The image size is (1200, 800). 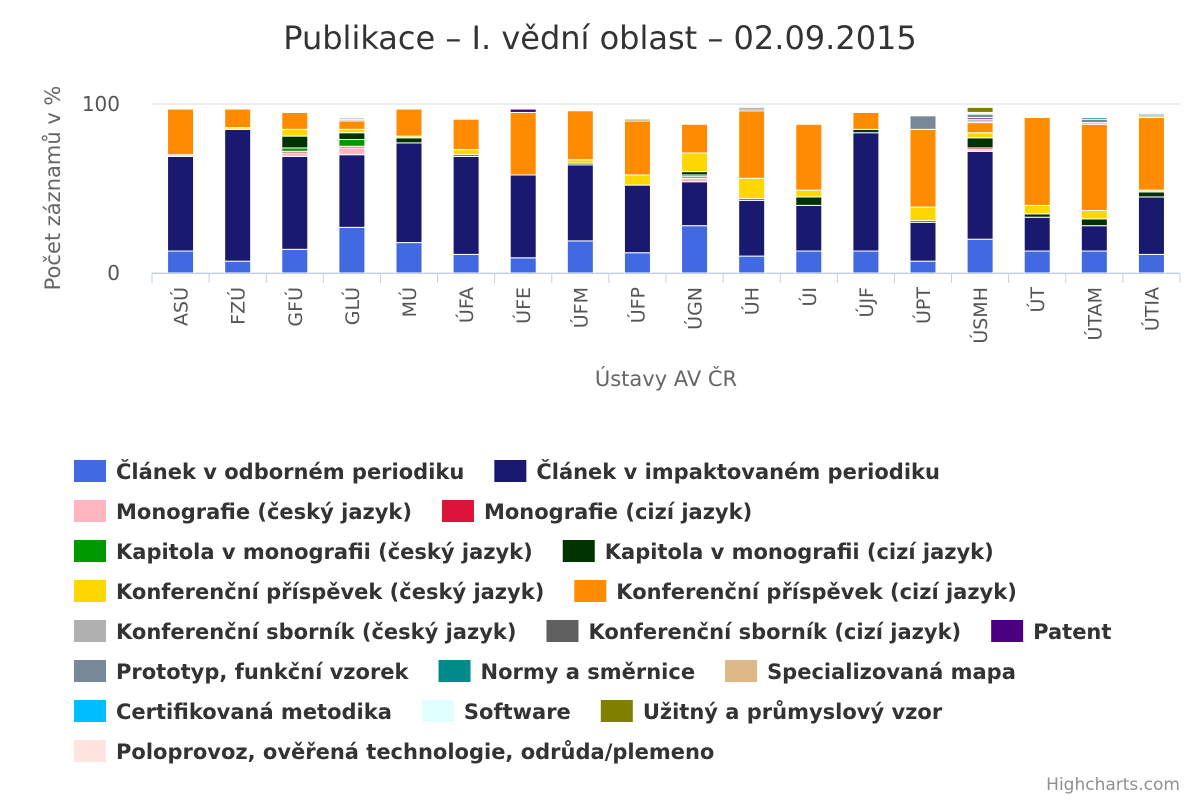 I want to click on legend-item: Konferenční sborník (český jazyk), so click(x=295, y=632).